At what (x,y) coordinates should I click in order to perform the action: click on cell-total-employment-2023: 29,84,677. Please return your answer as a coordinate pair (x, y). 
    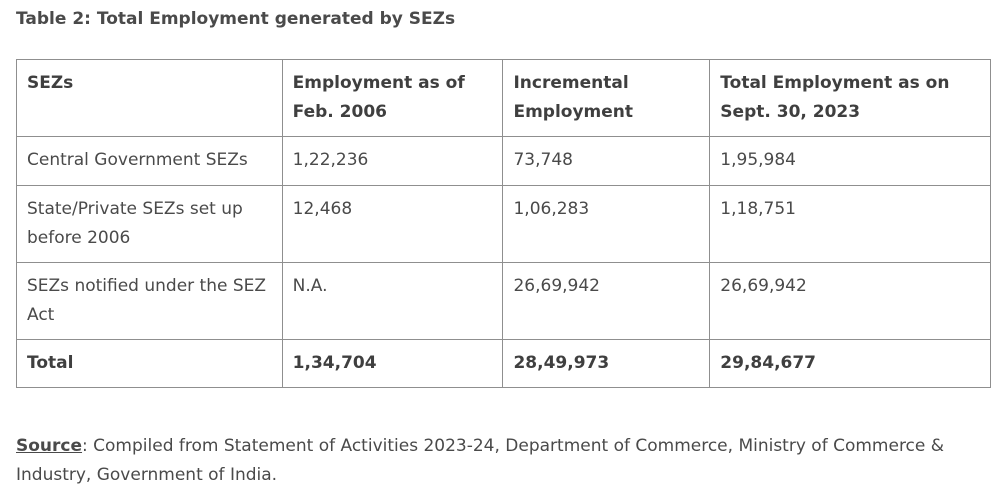
    Looking at the image, I should click on (850, 363).